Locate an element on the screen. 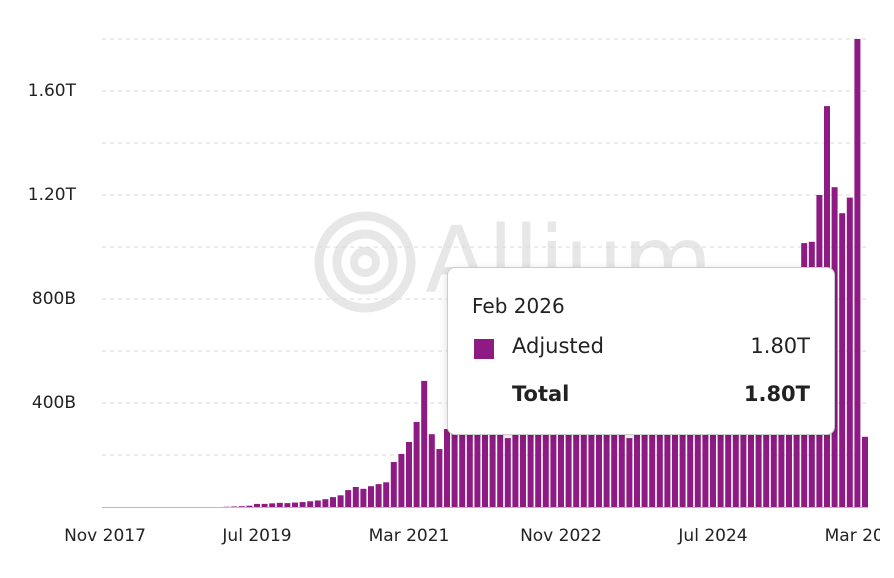  tooltip-total-label: Total is located at coordinates (541, 394).